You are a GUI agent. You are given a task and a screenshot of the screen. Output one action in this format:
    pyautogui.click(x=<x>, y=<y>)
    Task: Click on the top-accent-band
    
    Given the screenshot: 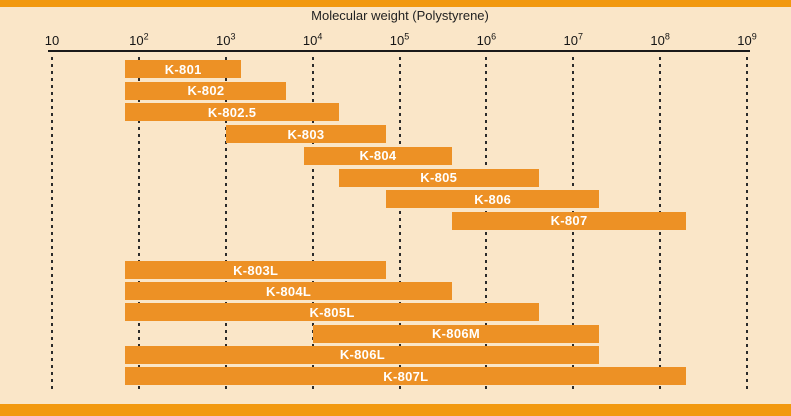 What is the action you would take?
    pyautogui.click(x=395, y=3)
    